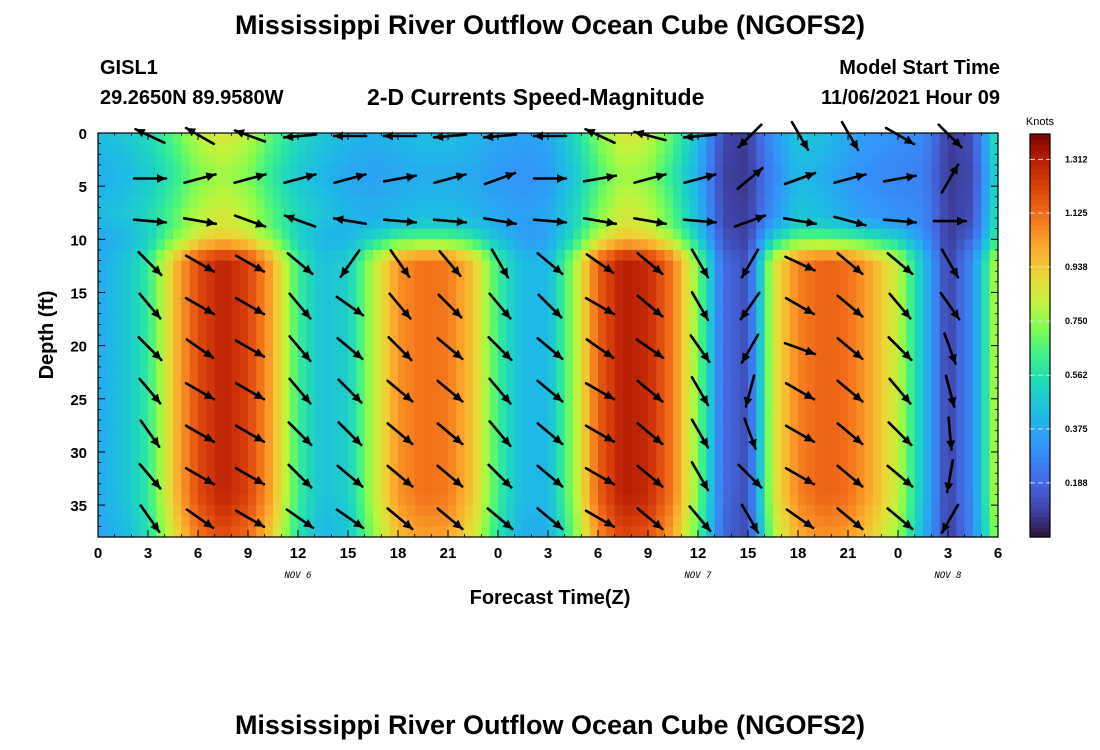  Describe the element at coordinates (78, 453) in the screenshot. I see `y-tick-label: 30` at that location.